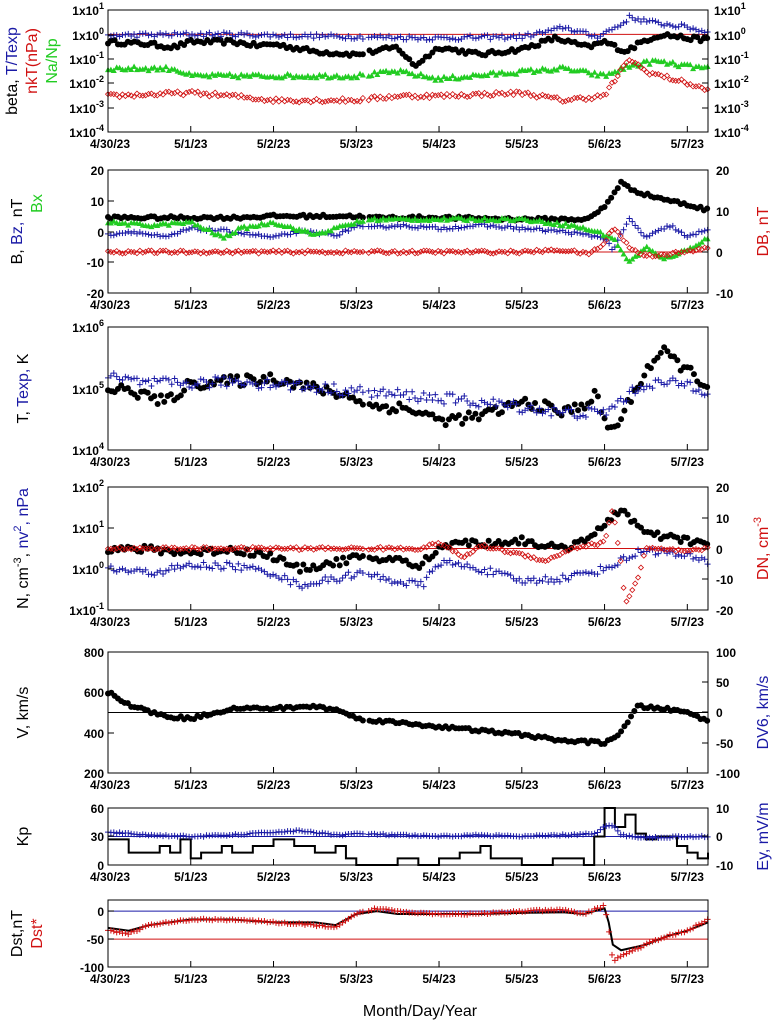 The height and width of the screenshot is (1029, 783). Describe the element at coordinates (37, 203) in the screenshot. I see `y-axis-label-3: Bx` at that location.